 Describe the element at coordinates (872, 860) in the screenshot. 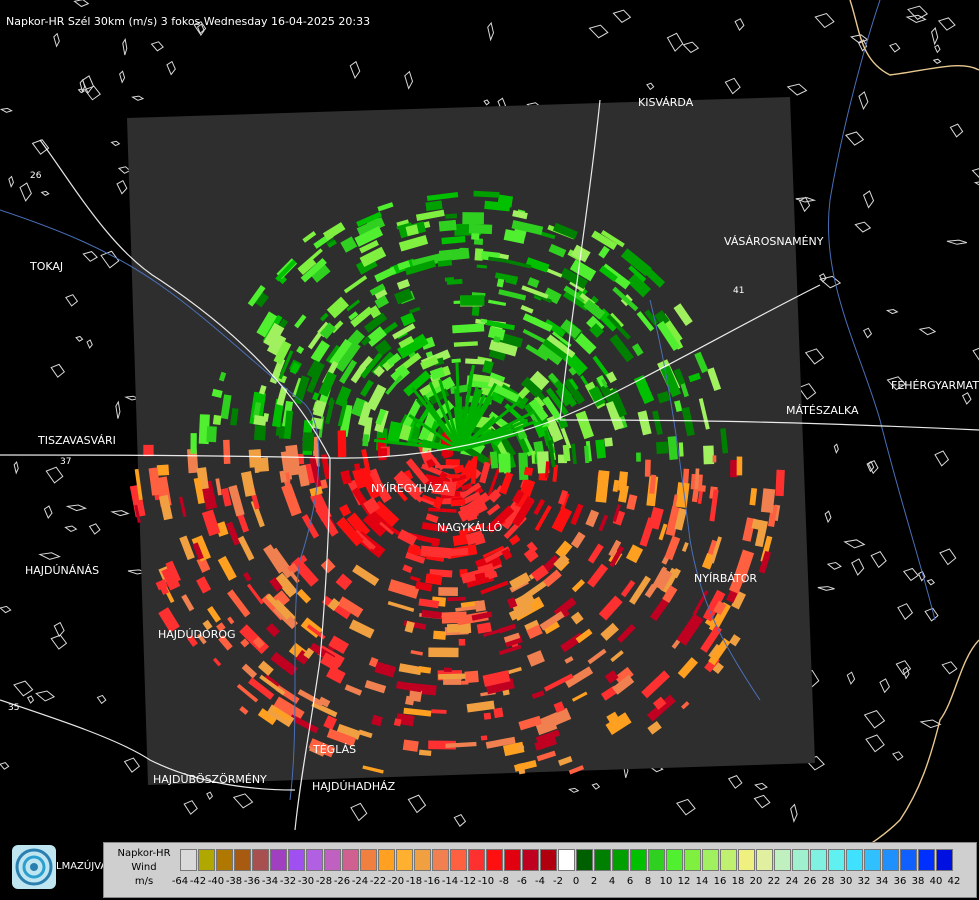

I see `legend-swatch` at that location.